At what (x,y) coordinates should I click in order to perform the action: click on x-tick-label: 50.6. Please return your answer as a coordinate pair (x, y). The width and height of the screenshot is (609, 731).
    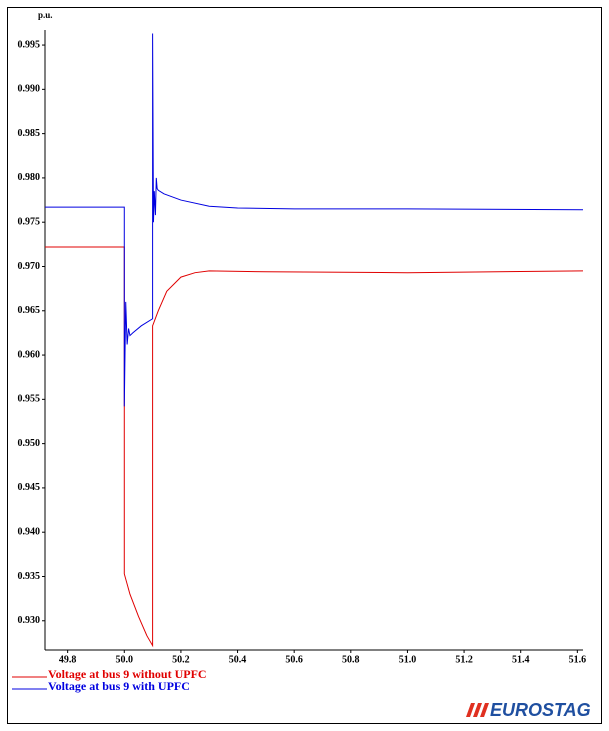
    Looking at the image, I should click on (294, 659).